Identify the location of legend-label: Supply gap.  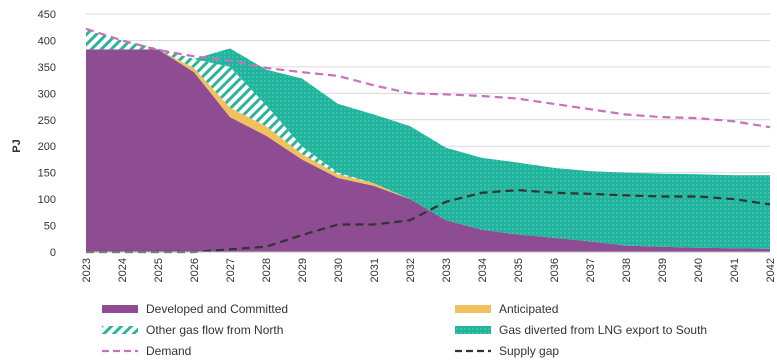
(529, 351).